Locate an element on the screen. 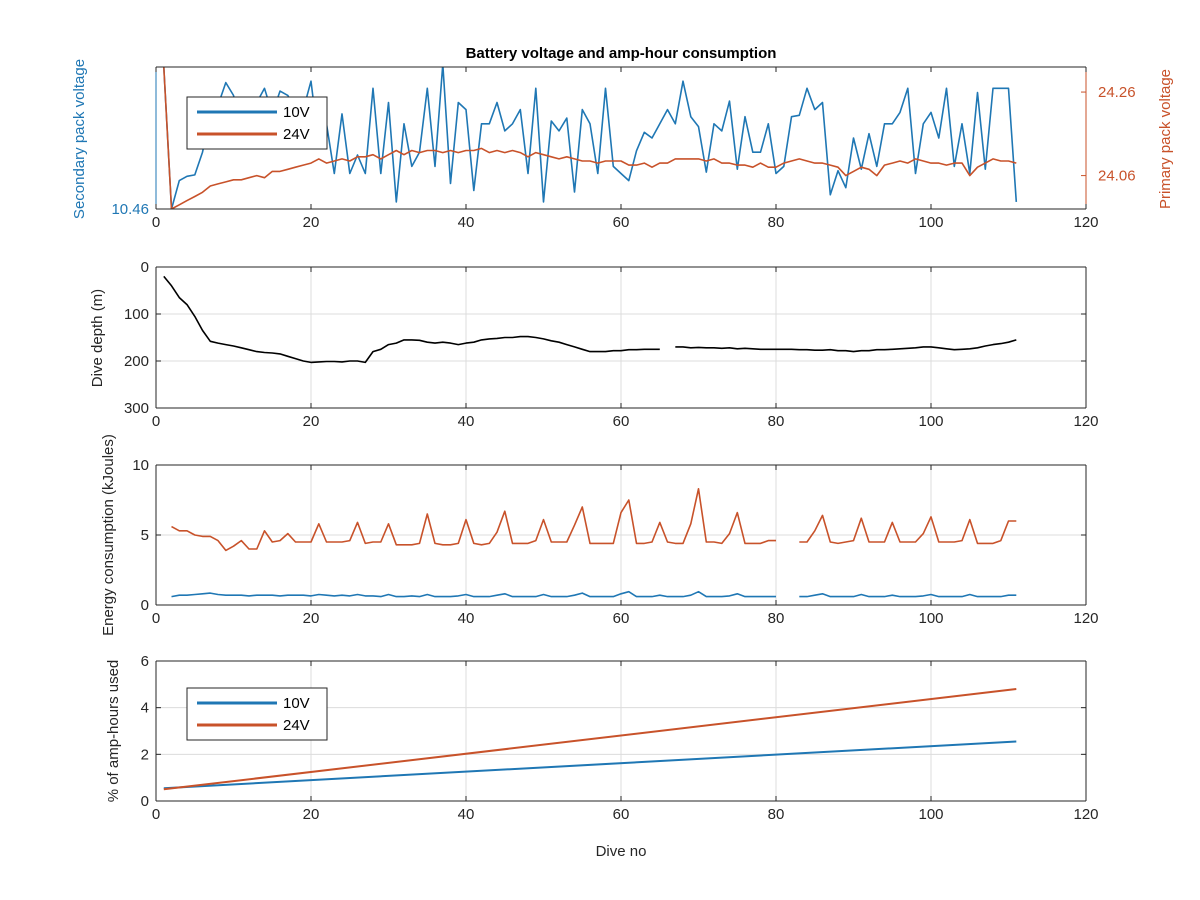 This screenshot has height=900, width=1200. y-axis-label: Dive depth (m) is located at coordinates (97, 338).